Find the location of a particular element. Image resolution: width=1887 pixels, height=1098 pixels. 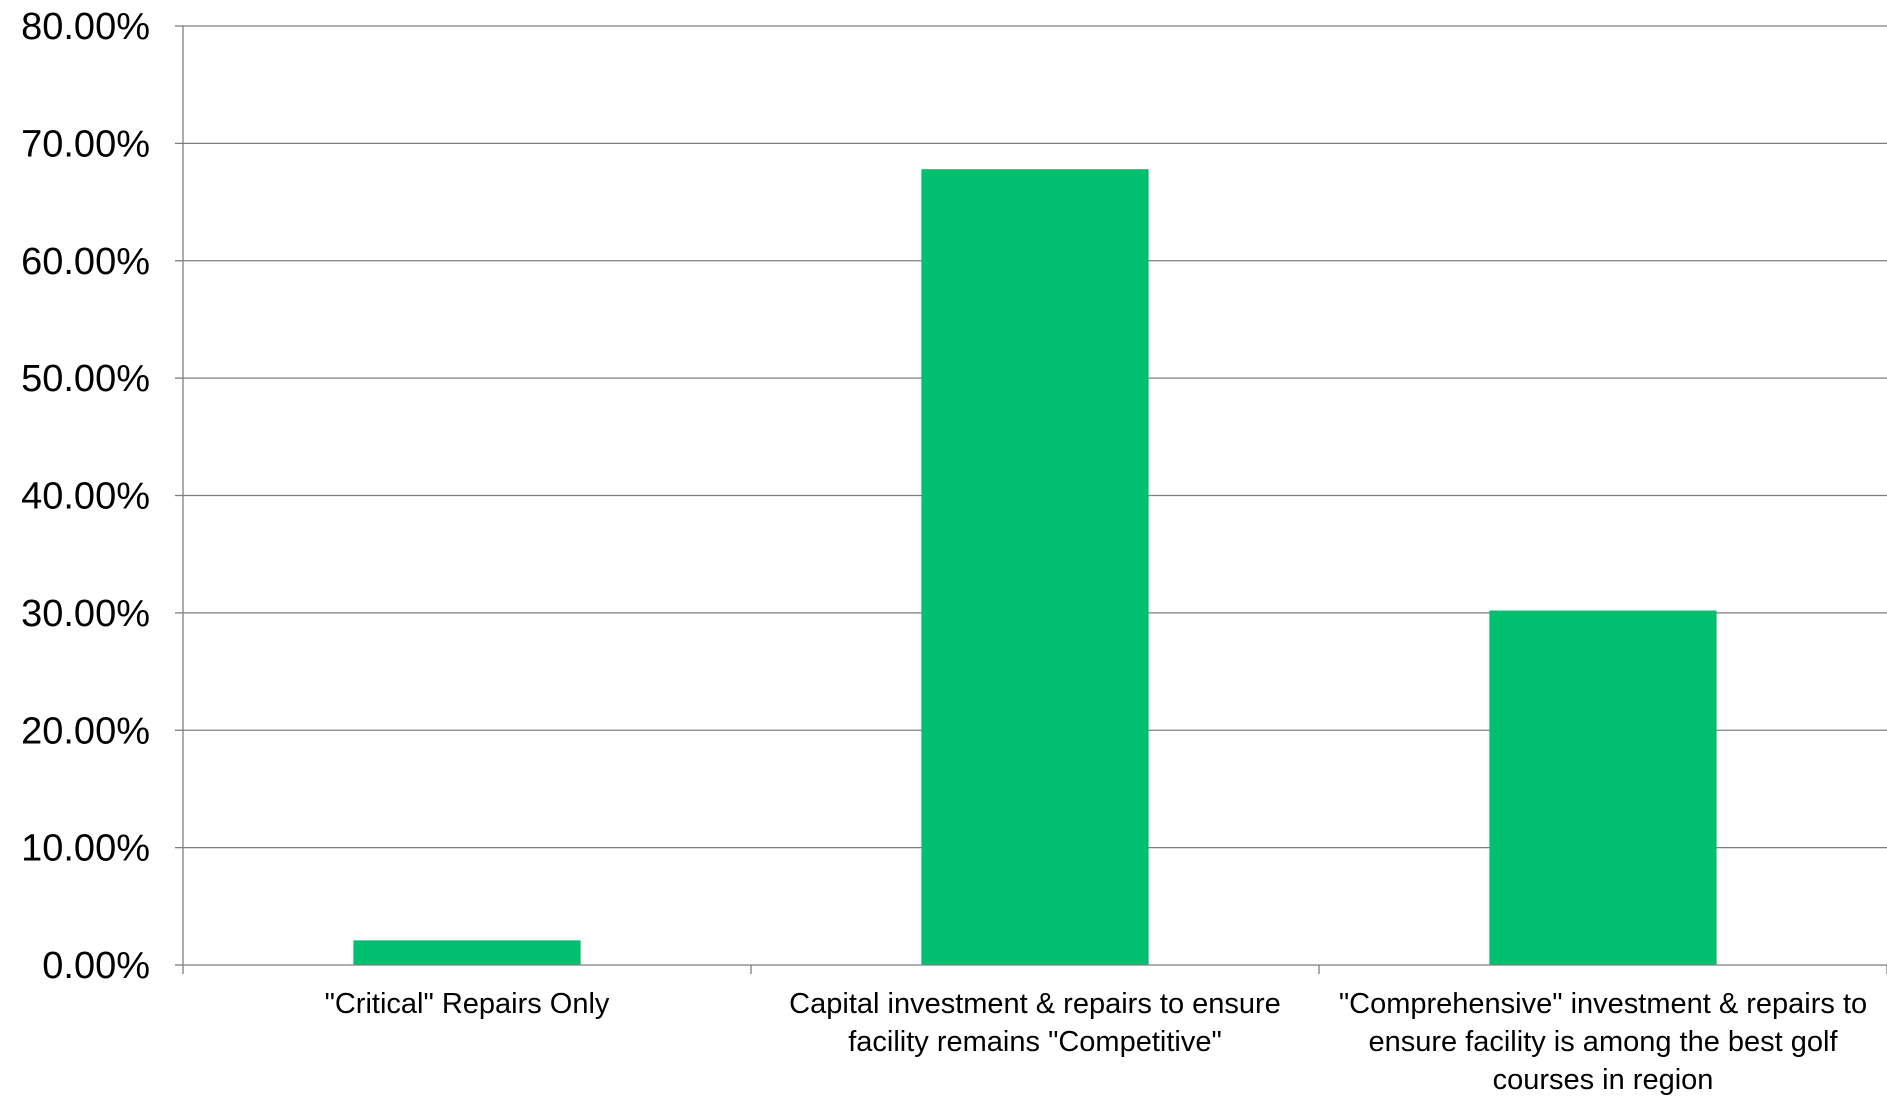

y-tick-label: 70.00% is located at coordinates (85, 144).